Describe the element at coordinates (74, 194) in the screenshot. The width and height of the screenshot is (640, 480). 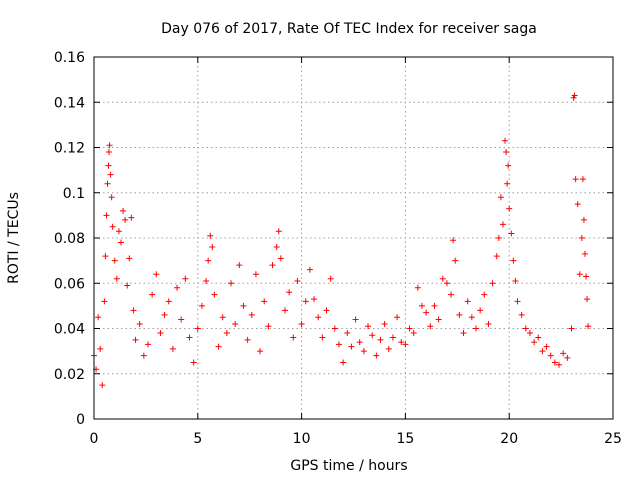
I see `y-tick-label: 0.1` at that location.